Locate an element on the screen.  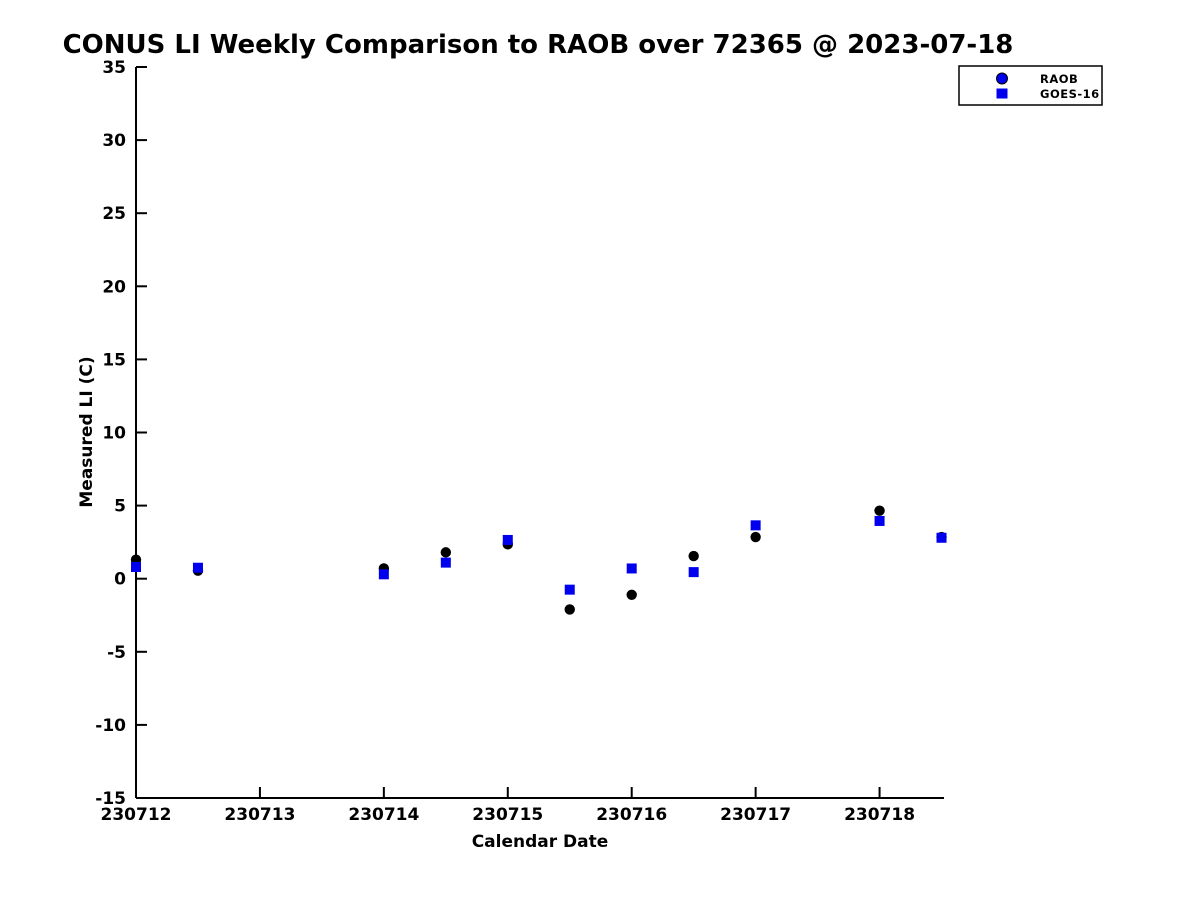
x-tick-label: 230717 is located at coordinates (755, 815).